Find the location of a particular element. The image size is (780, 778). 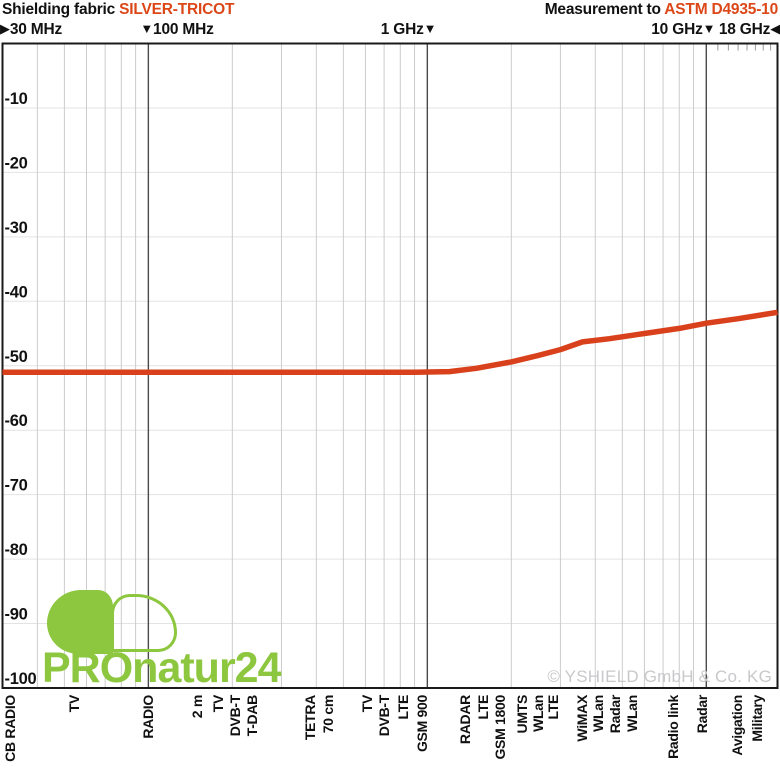

y-tick-label: -90 is located at coordinates (16, 615).